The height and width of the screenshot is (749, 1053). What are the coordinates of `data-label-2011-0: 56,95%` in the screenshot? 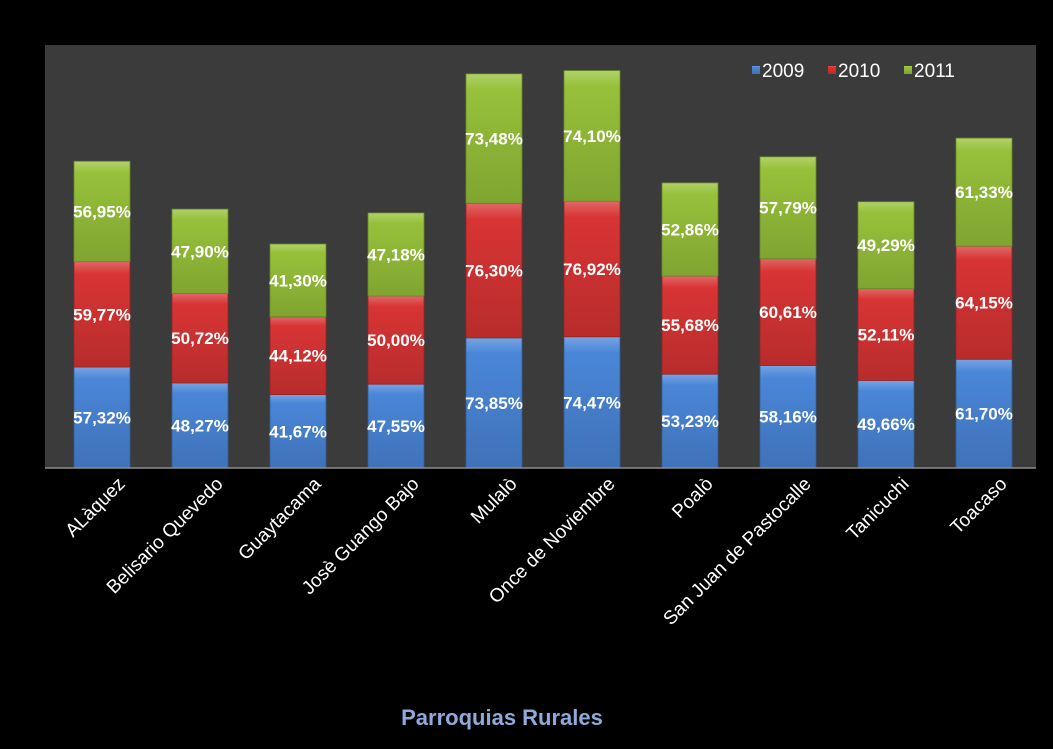 It's located at (102, 211).